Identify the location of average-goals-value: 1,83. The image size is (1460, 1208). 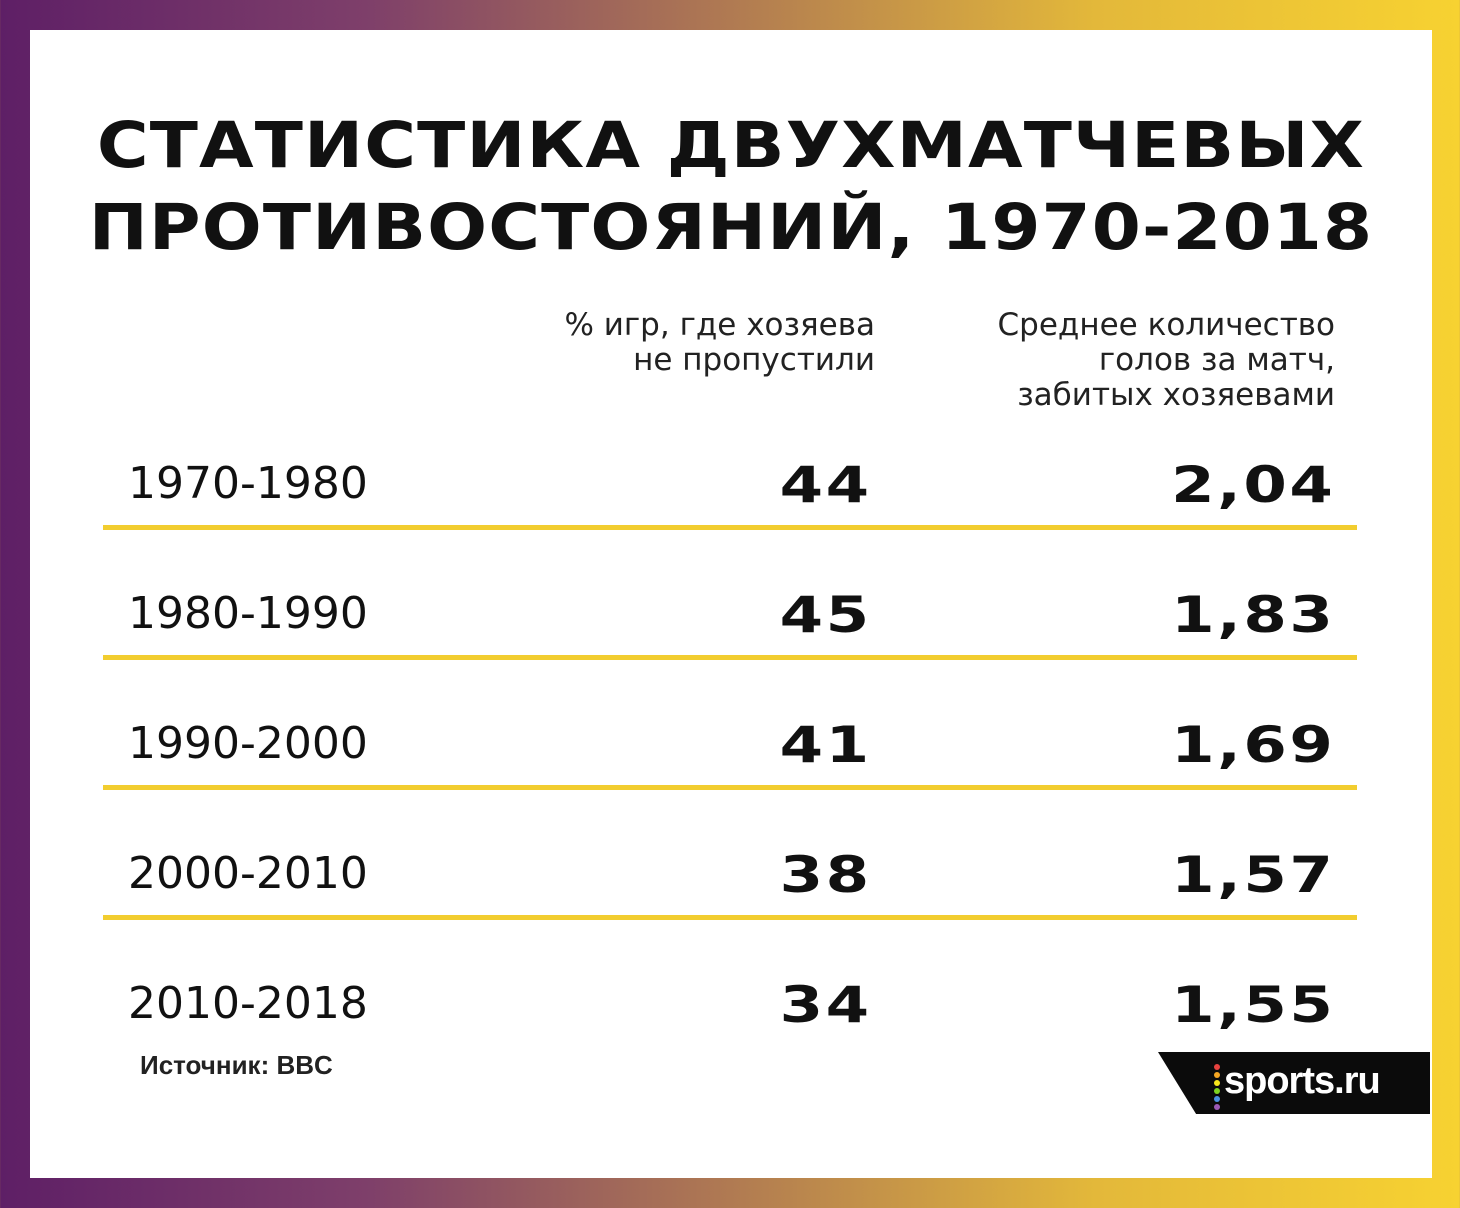
(1252, 615).